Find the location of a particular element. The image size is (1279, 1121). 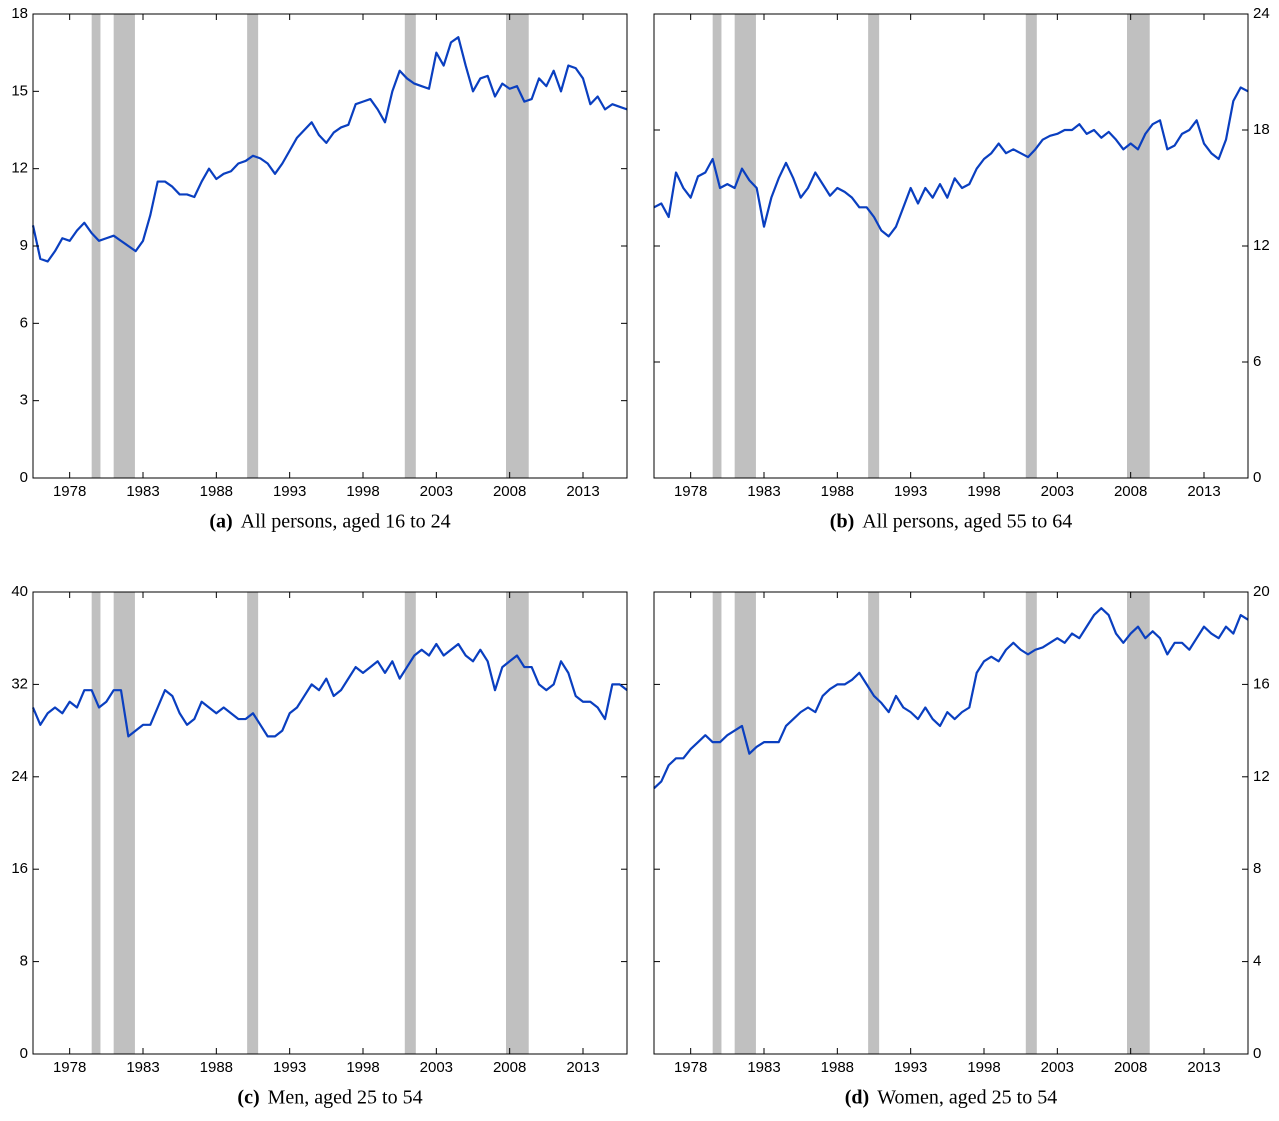

panel-caption: Women, aged 25 to 54 is located at coordinates (967, 1098).